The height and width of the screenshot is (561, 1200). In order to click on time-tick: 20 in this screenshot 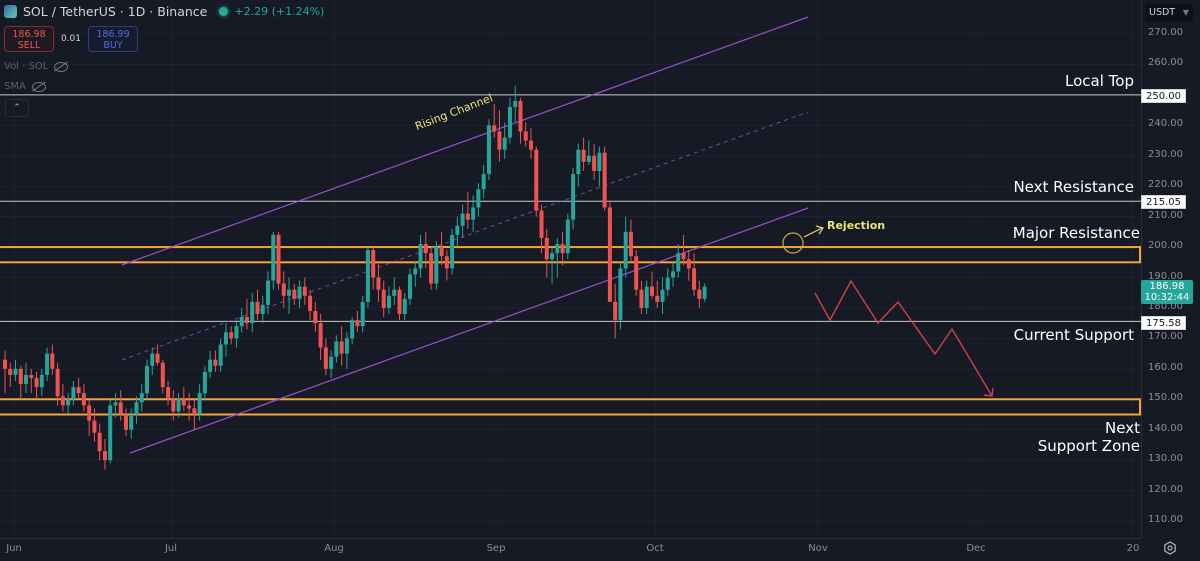, I will do `click(1133, 548)`.